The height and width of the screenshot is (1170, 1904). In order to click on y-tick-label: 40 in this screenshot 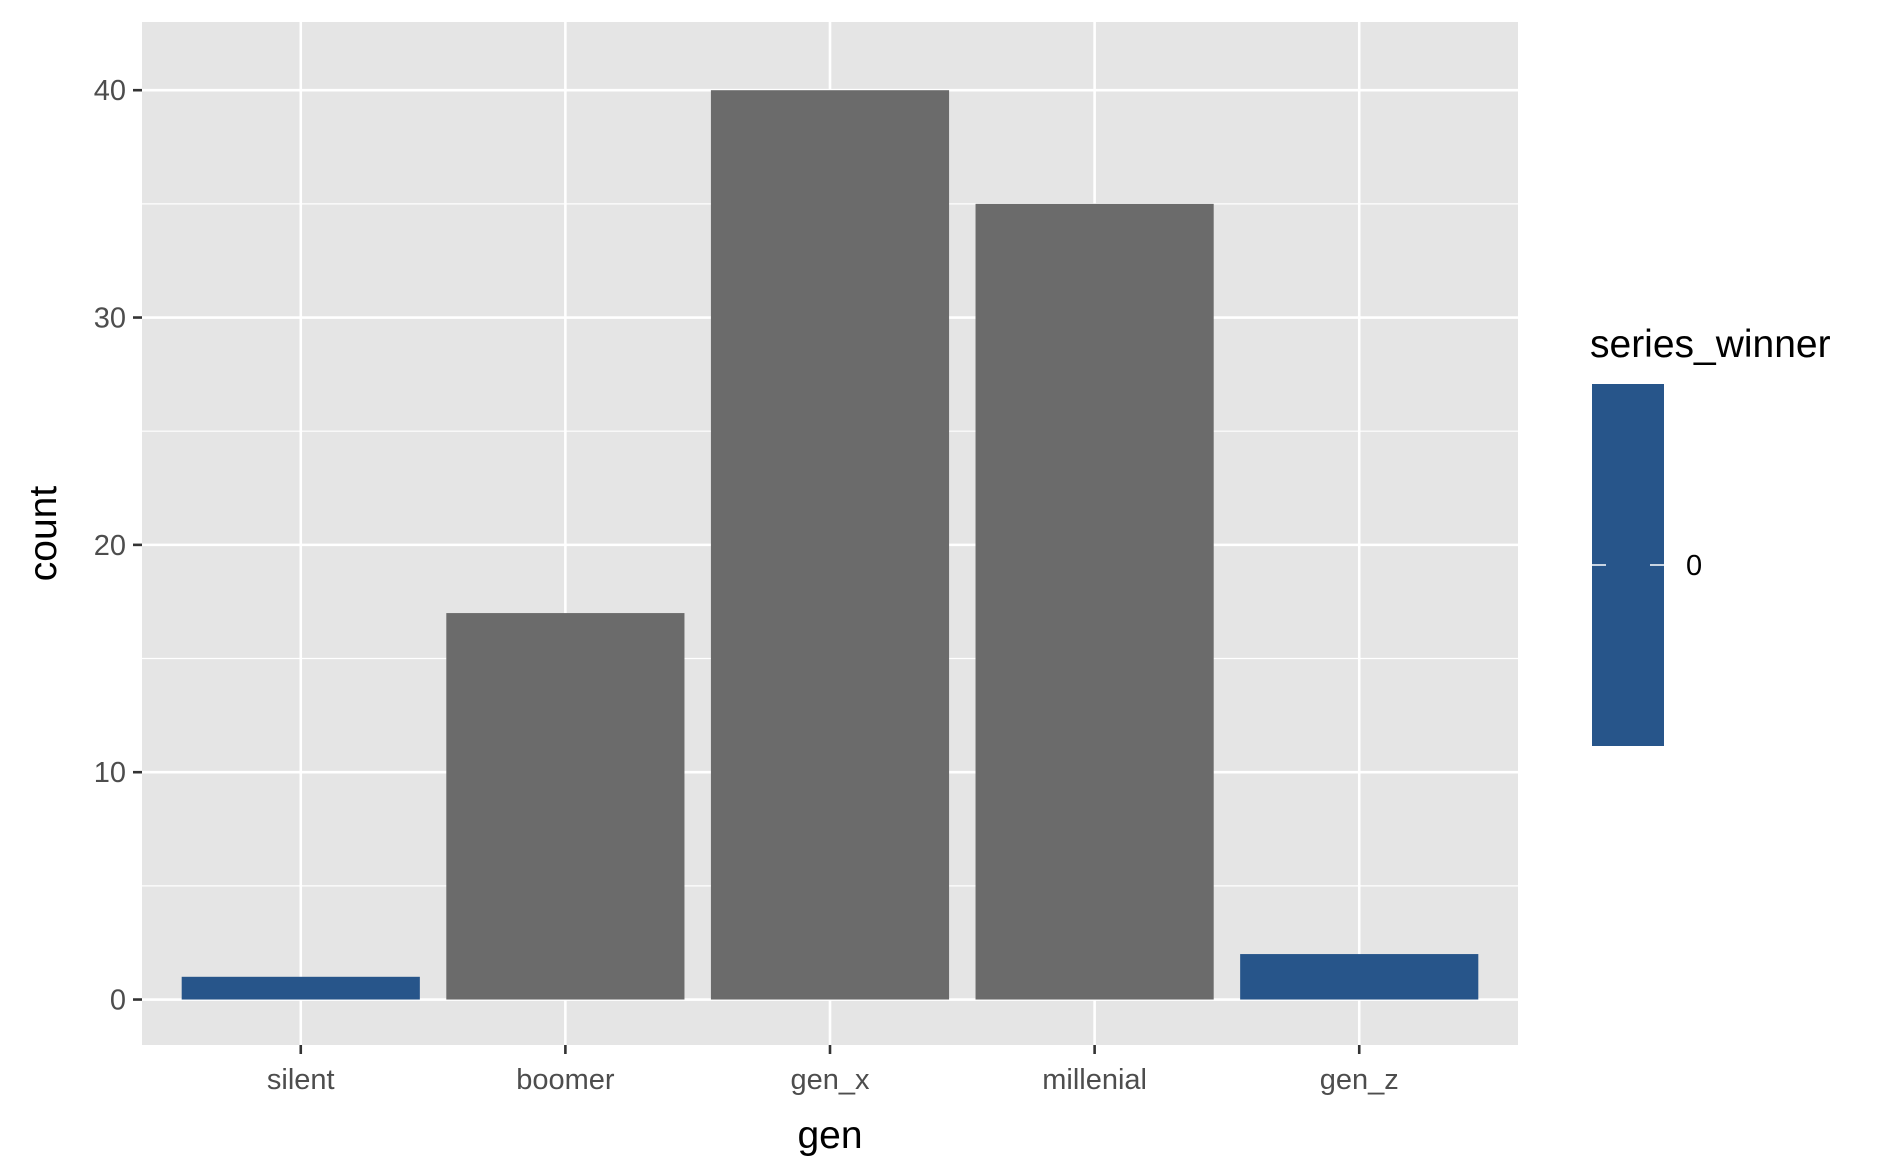, I will do `click(110, 91)`.